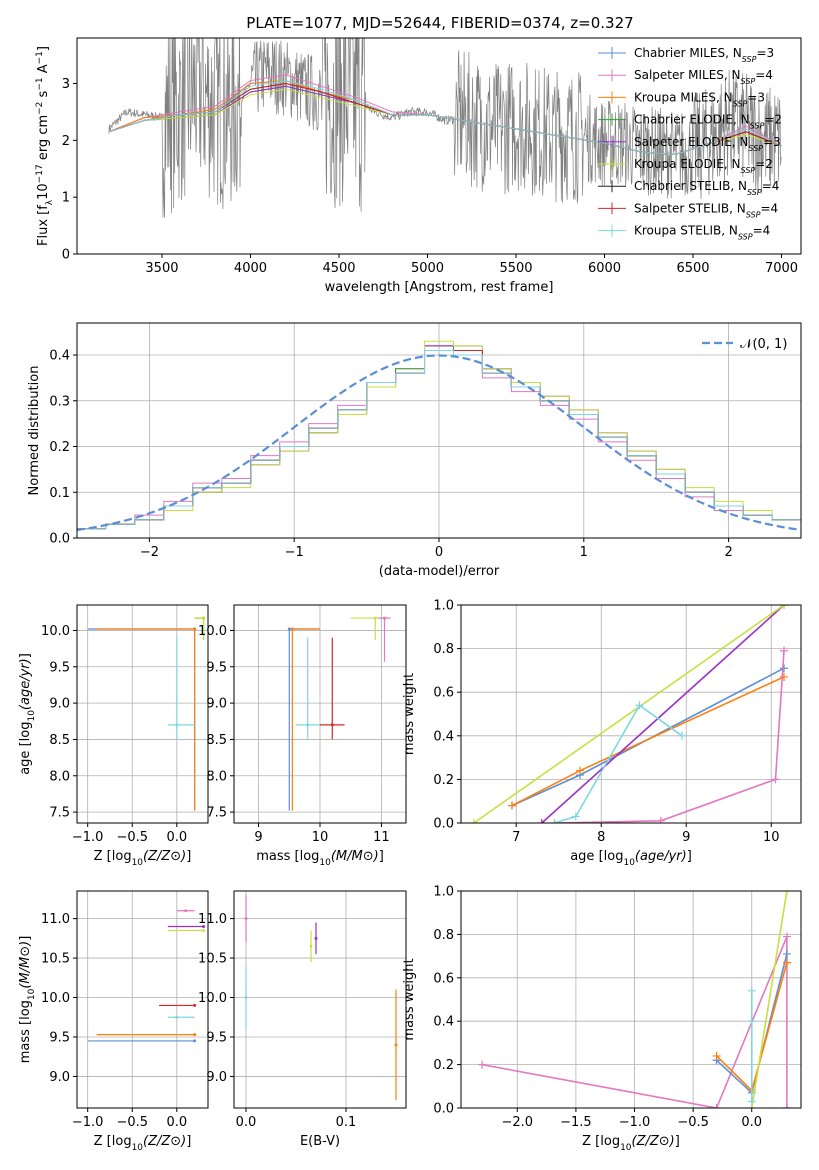 Image resolution: width=819 pixels, height=1170 pixels. What do you see at coordinates (601, 837) in the screenshot?
I see `x-tick-label: 8` at bounding box center [601, 837].